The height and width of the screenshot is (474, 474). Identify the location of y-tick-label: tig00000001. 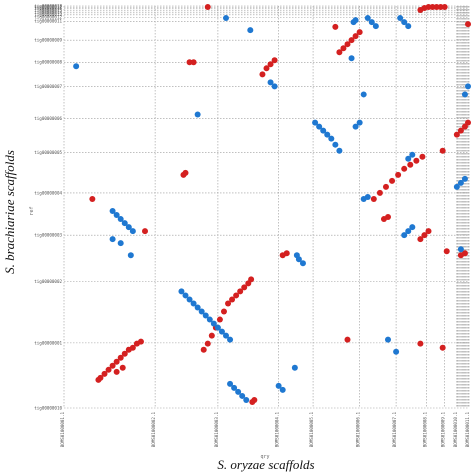
(48, 342).